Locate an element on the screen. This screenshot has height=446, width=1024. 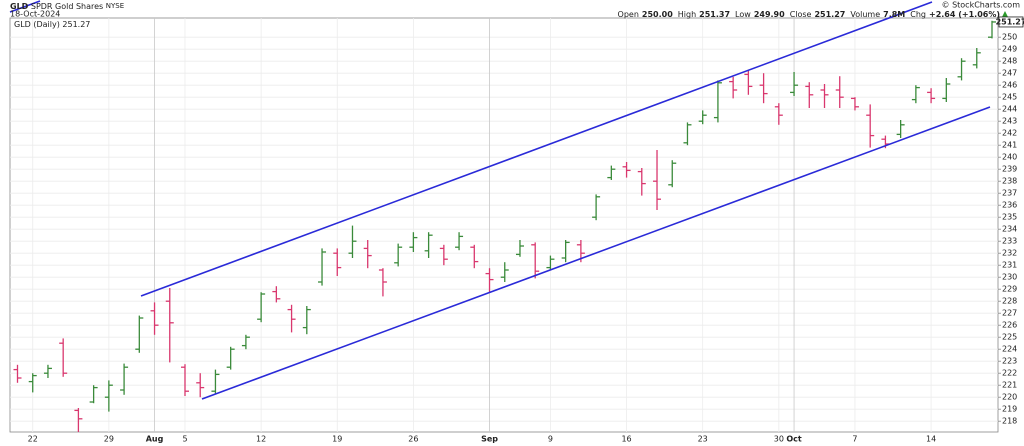
y-tick-label: 227 is located at coordinates (1009, 313).